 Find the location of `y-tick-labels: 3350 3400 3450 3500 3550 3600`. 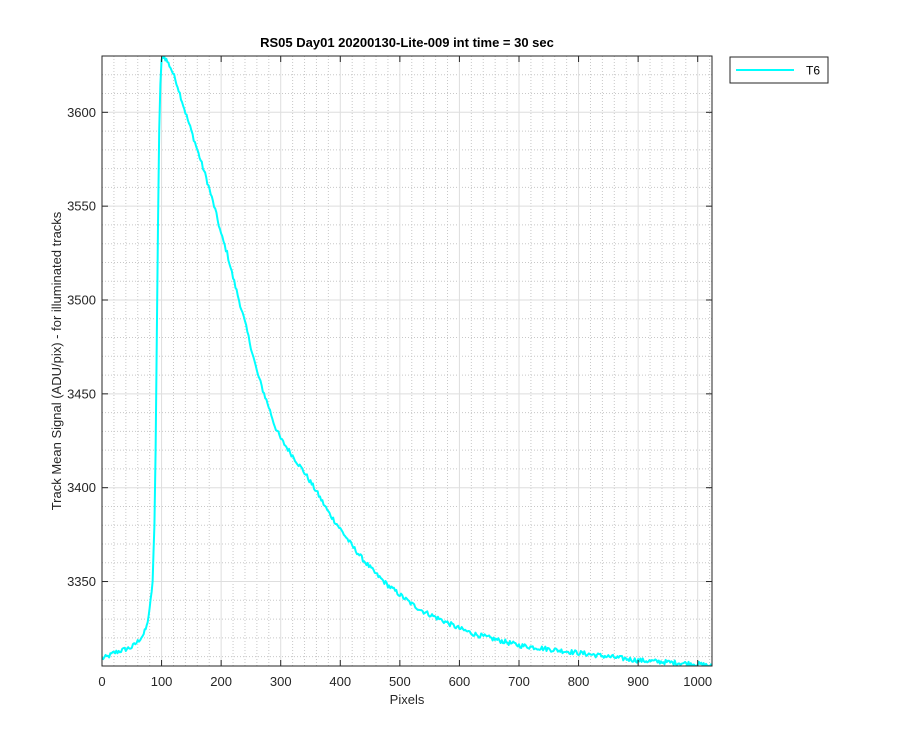

y-tick-labels: 3350 3400 3450 3500 3550 3600 is located at coordinates (81, 347).